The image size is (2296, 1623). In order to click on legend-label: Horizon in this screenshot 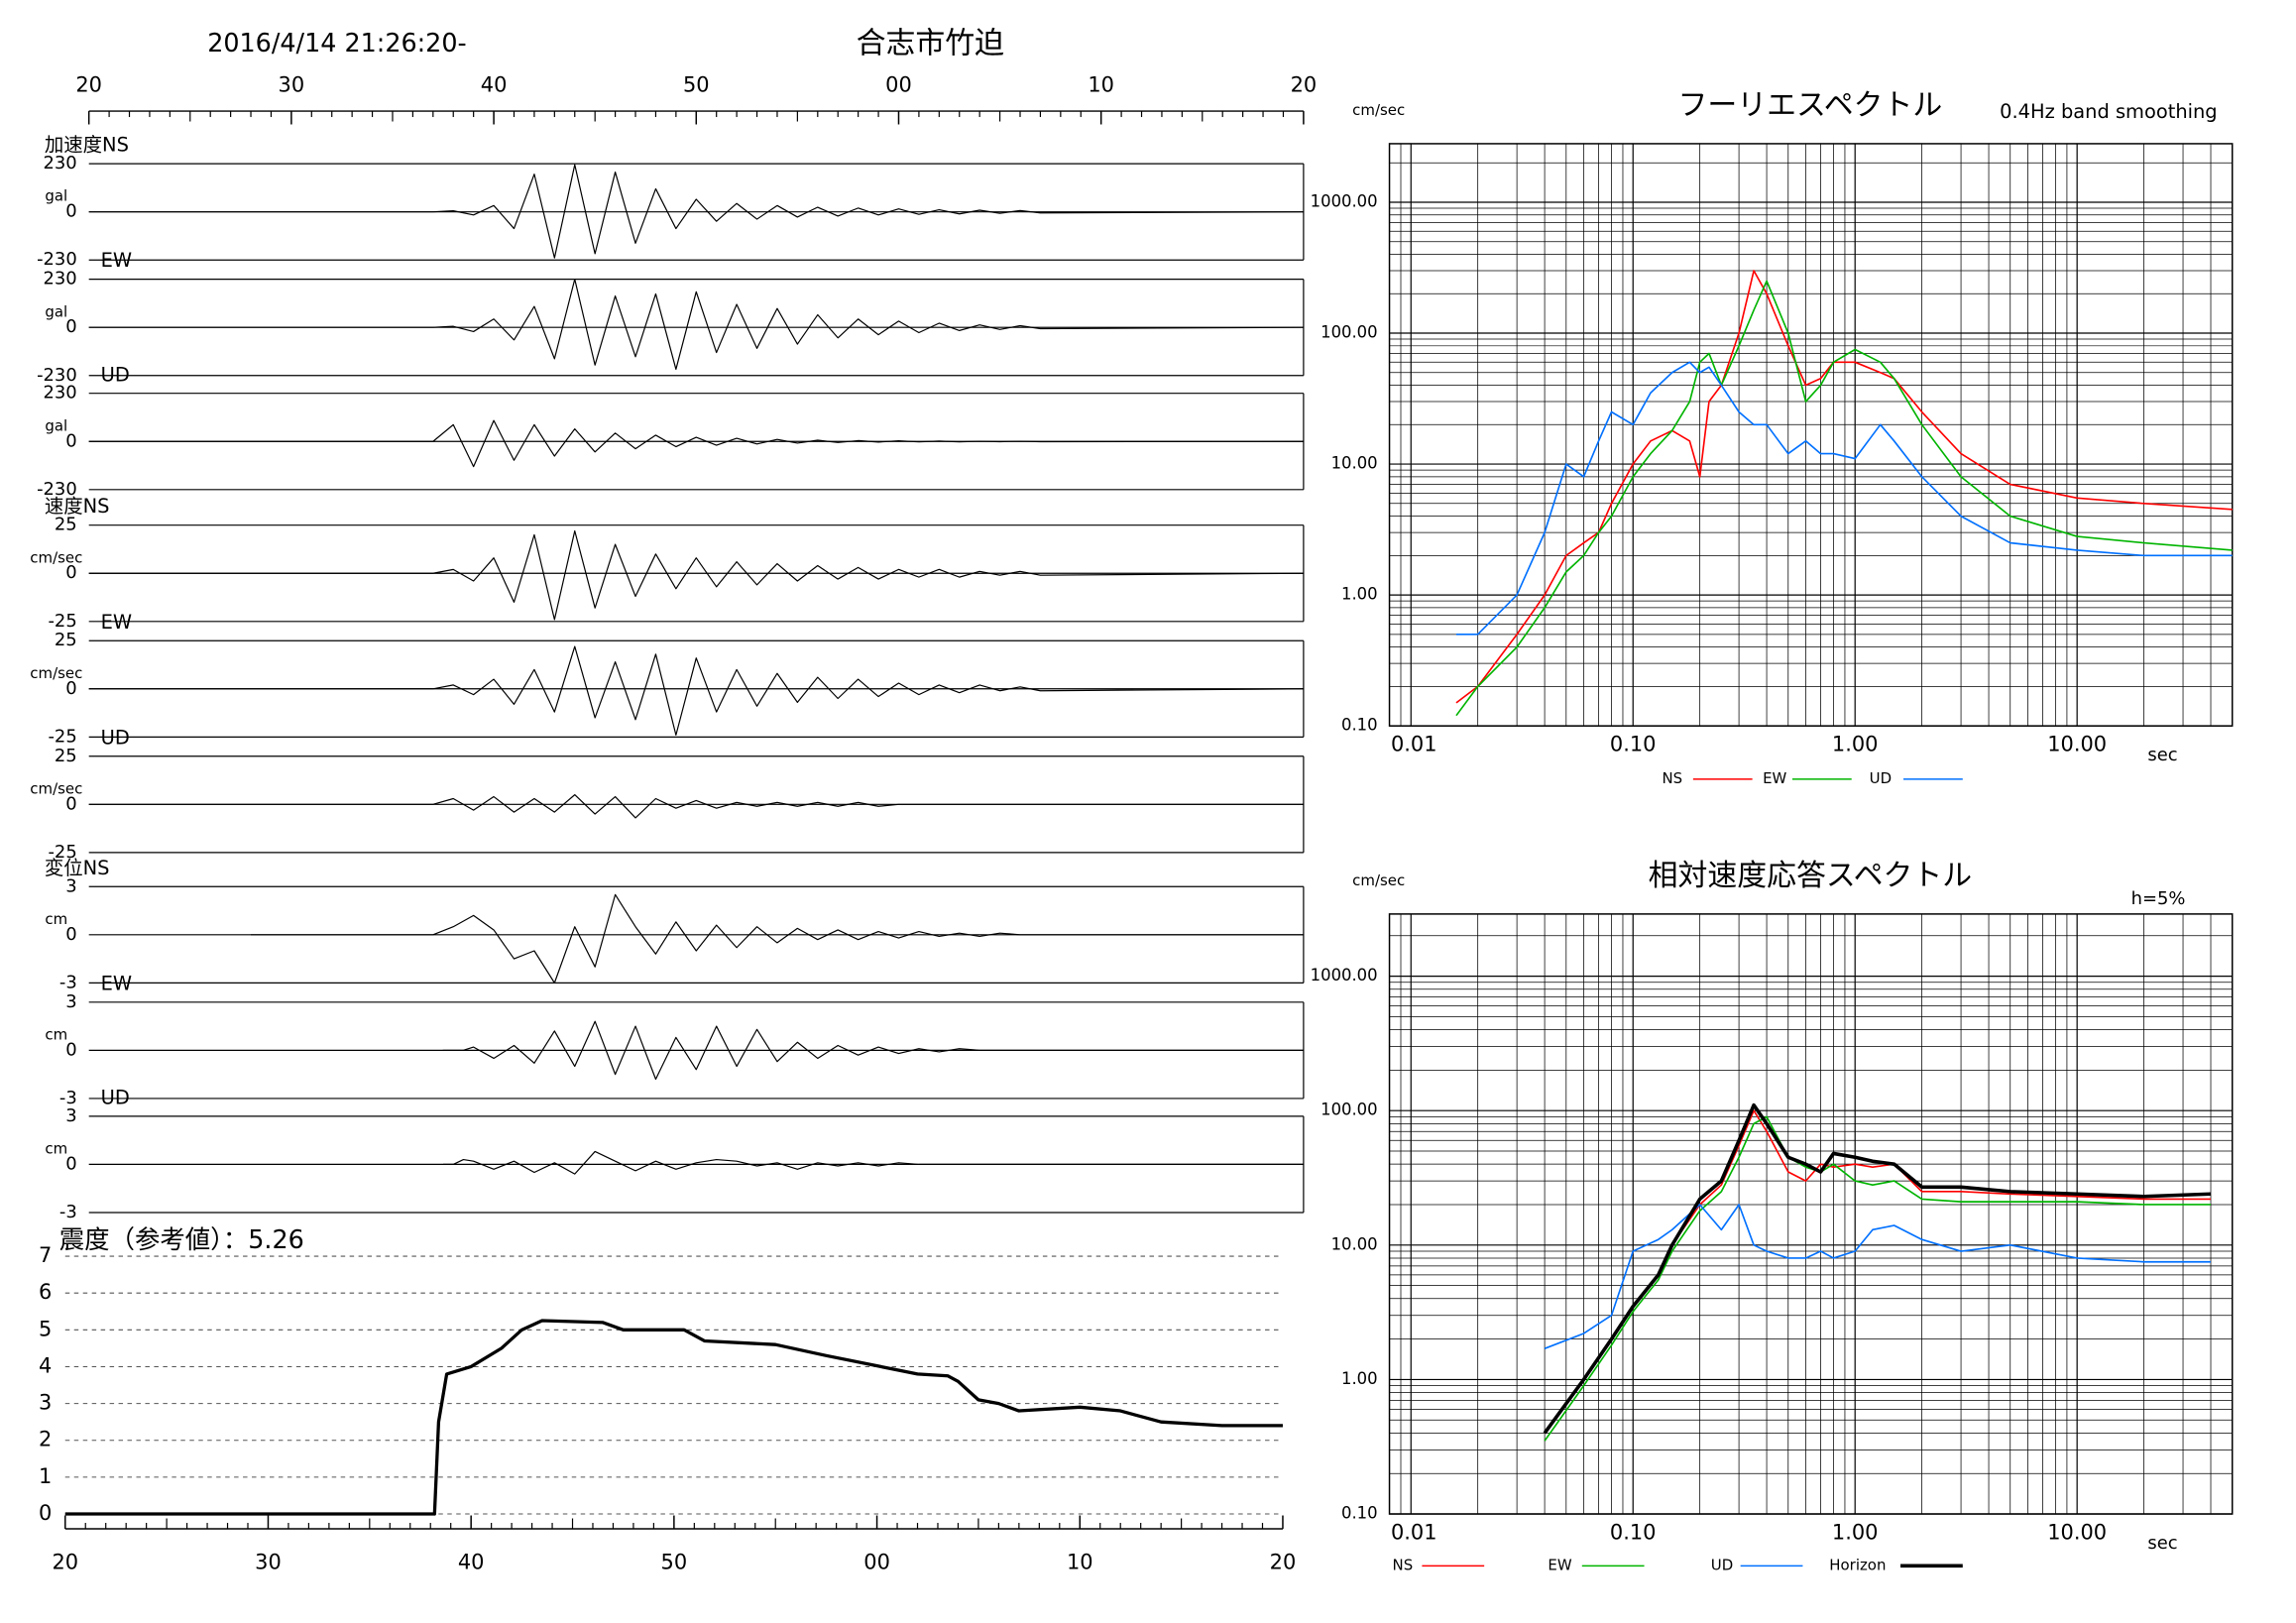, I will do `click(1857, 1564)`.